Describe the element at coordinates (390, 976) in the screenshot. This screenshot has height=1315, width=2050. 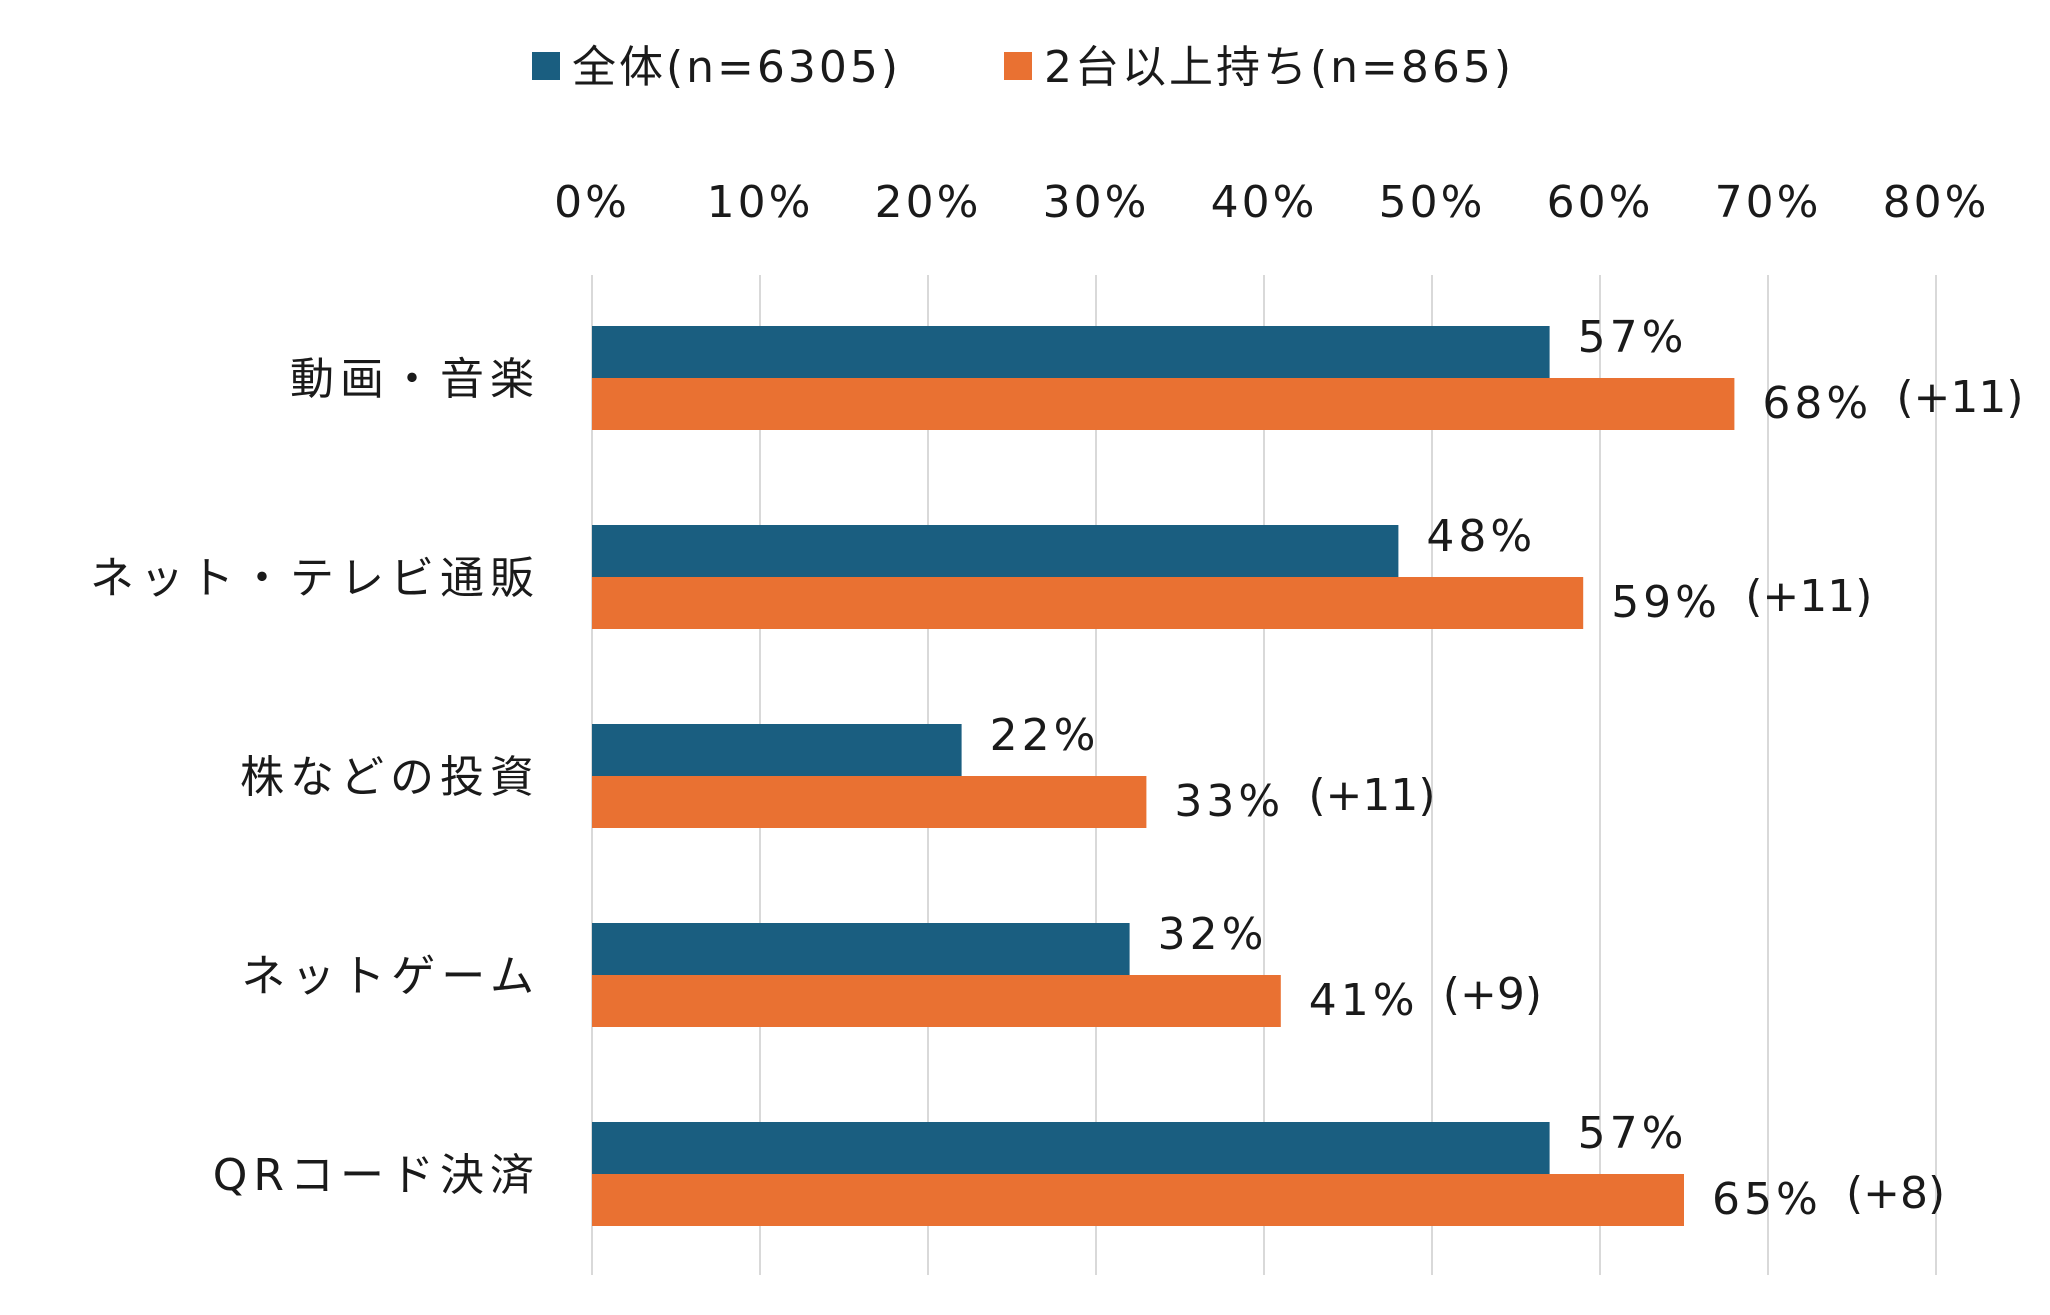
I see `category-label: ネットゲーム` at that location.